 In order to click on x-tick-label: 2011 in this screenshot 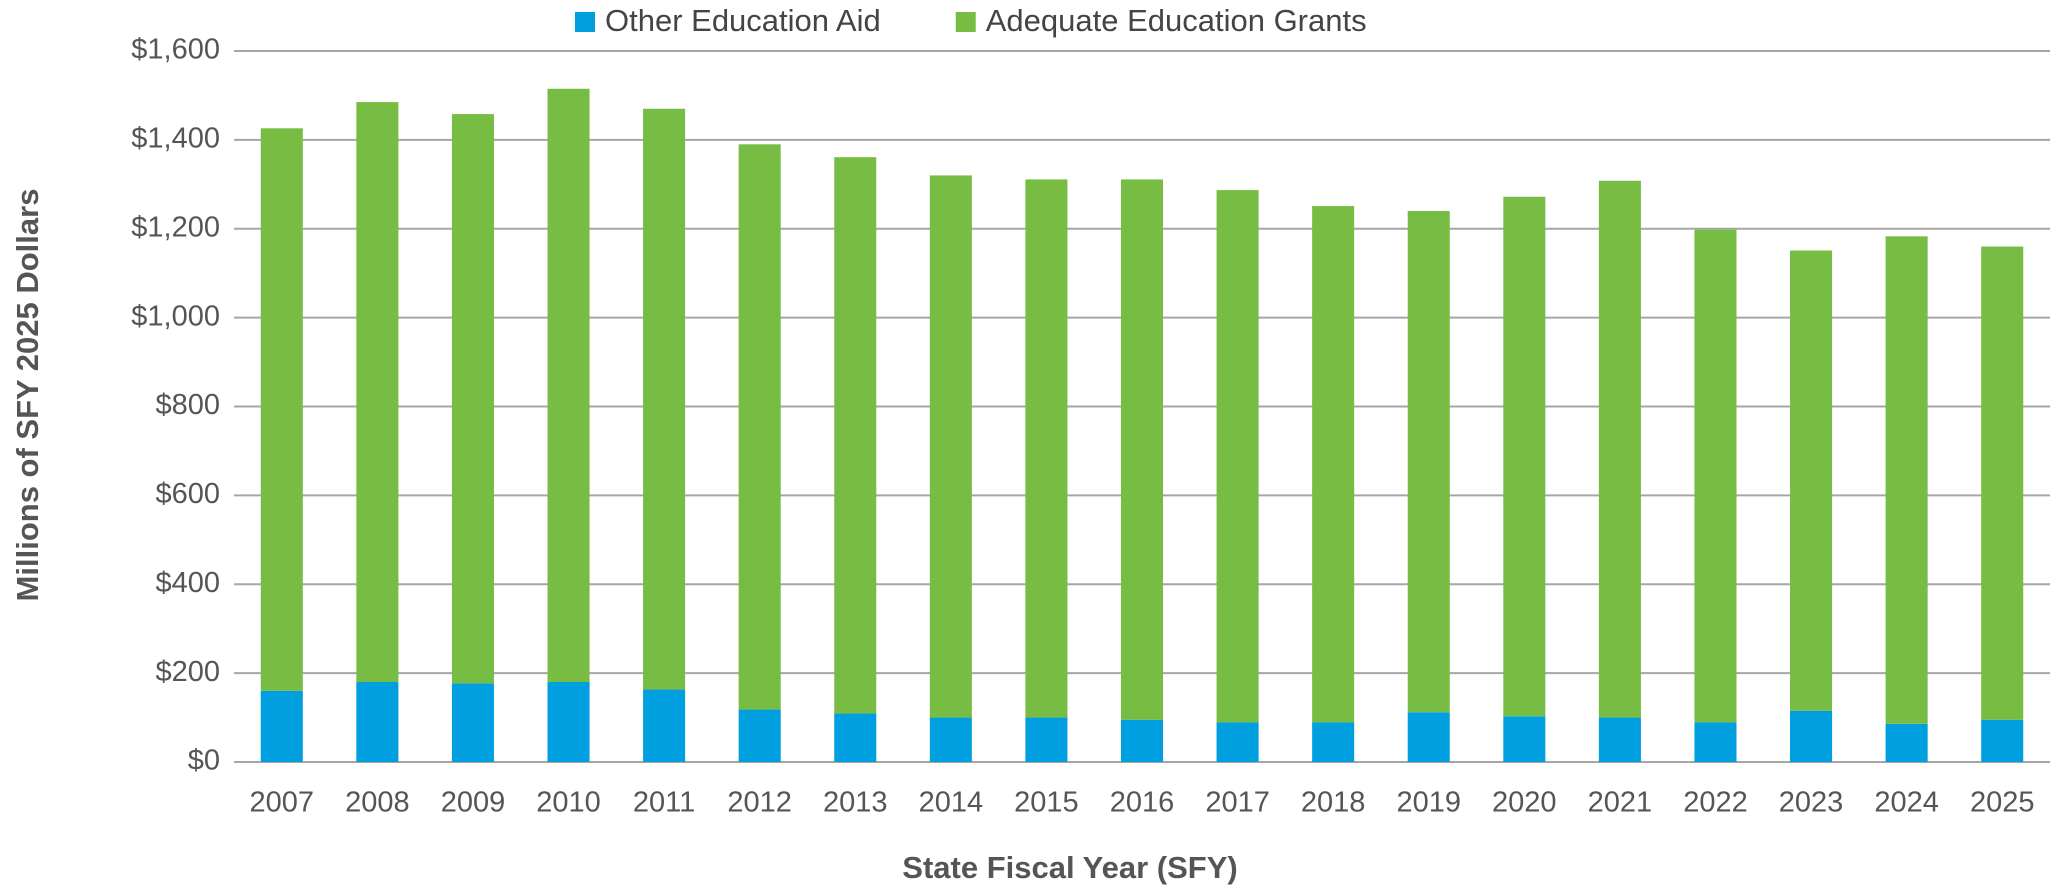, I will do `click(664, 803)`.